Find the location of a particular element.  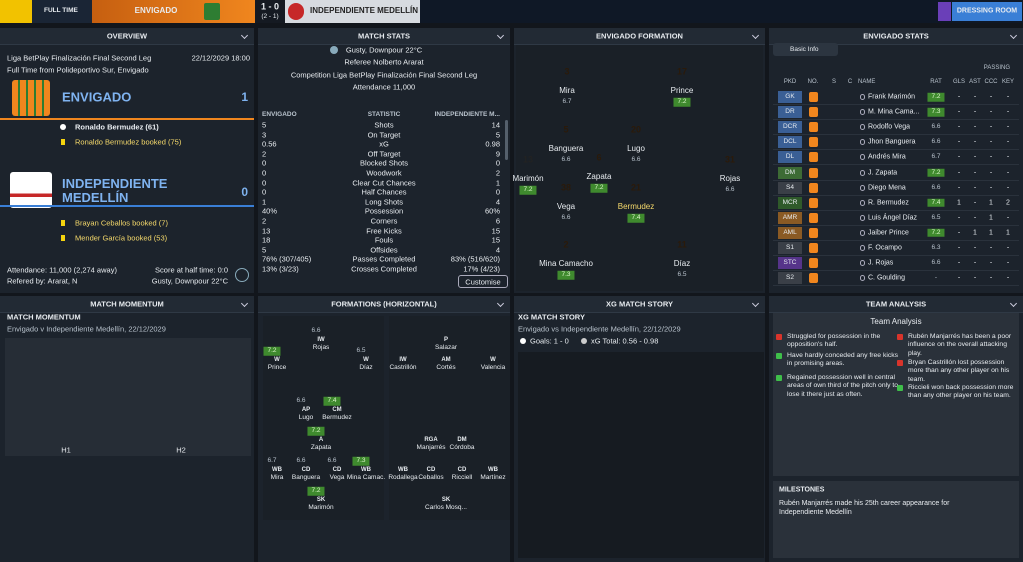

player-role: CD is located at coordinates (462, 470).